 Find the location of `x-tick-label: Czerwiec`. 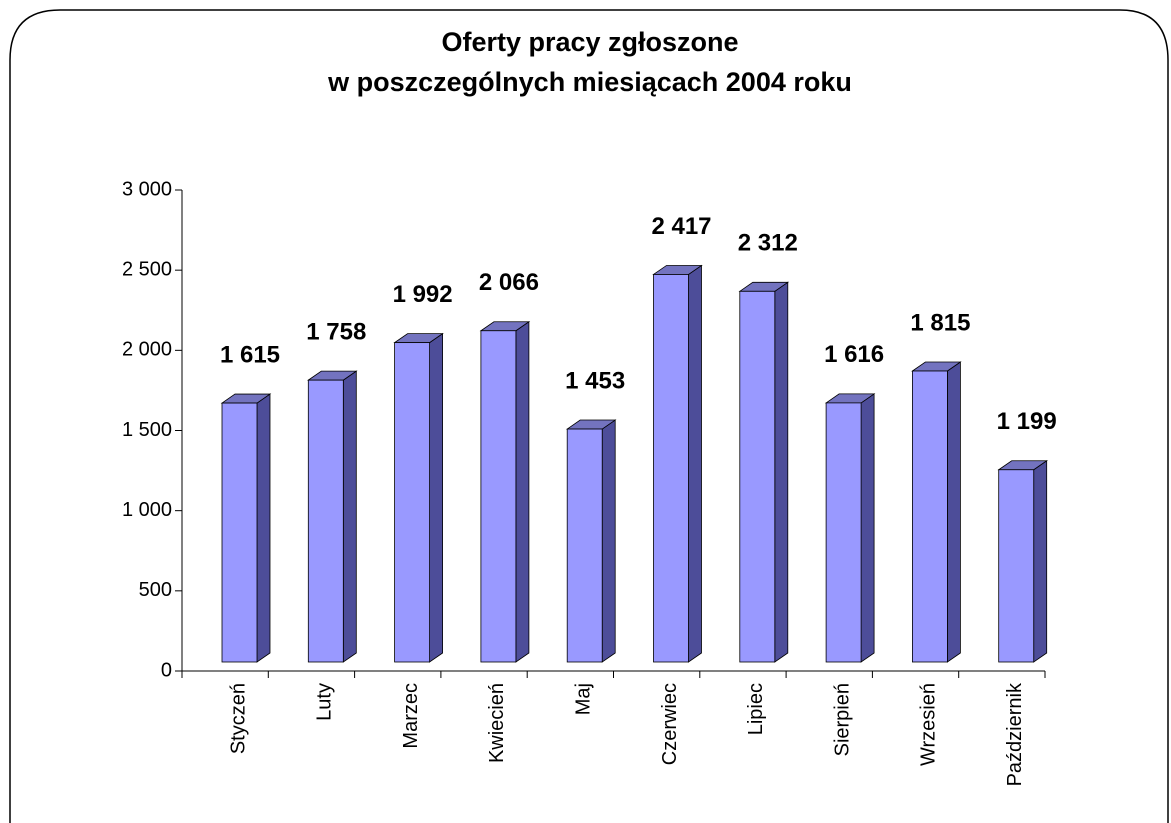

x-tick-label: Czerwiec is located at coordinates (670, 724).